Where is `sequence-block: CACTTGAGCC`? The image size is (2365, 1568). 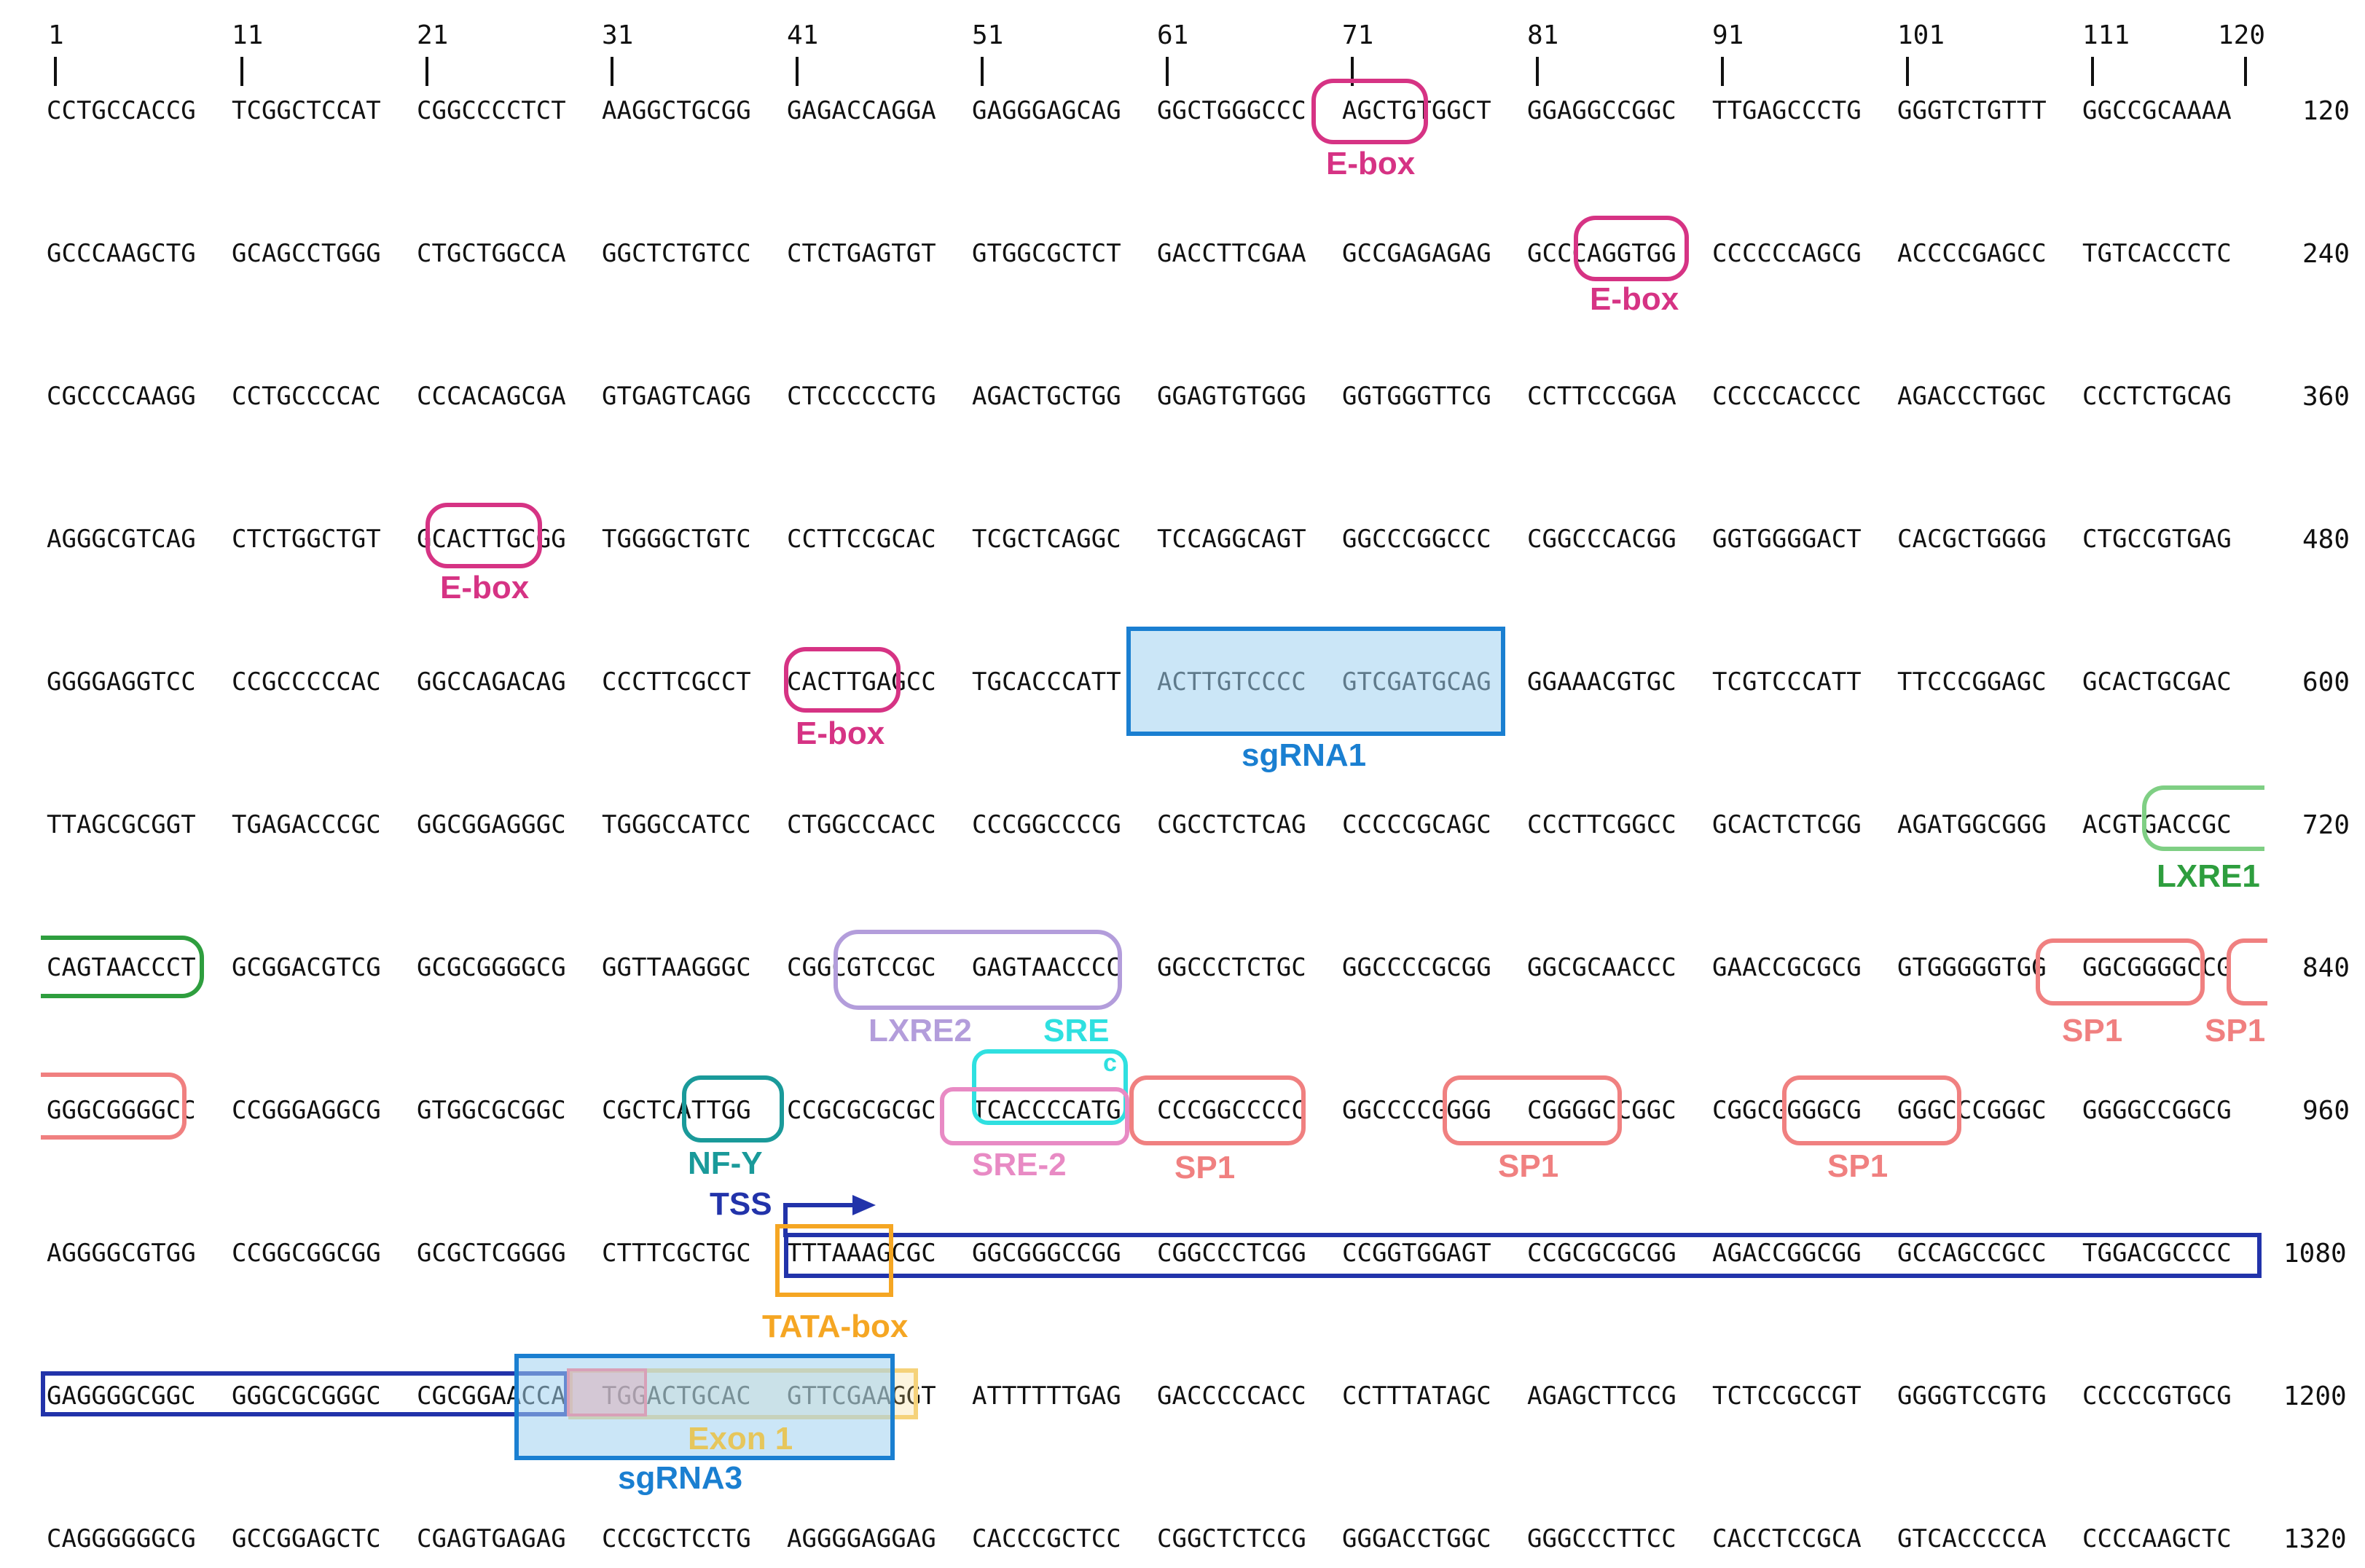
sequence-block: CACTTGAGCC is located at coordinates (861, 682).